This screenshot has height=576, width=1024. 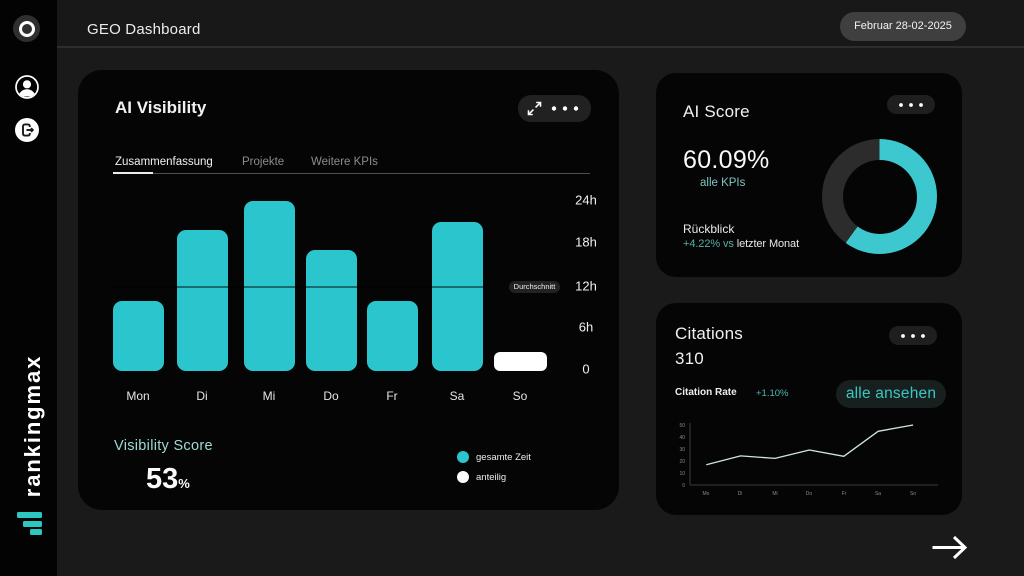 What do you see at coordinates (913, 494) in the screenshot?
I see `svg-text: So` at bounding box center [913, 494].